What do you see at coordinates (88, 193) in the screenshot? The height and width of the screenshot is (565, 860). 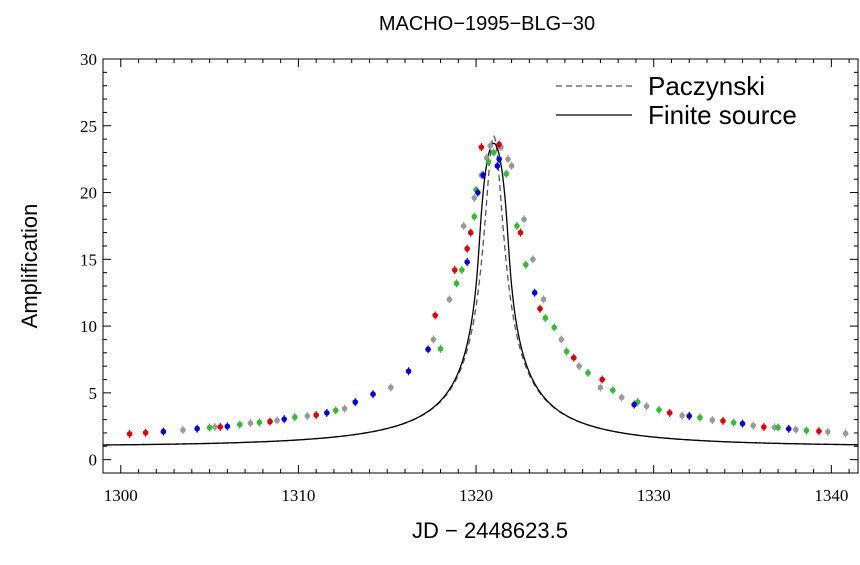 I see `y-tick-label: 20` at bounding box center [88, 193].